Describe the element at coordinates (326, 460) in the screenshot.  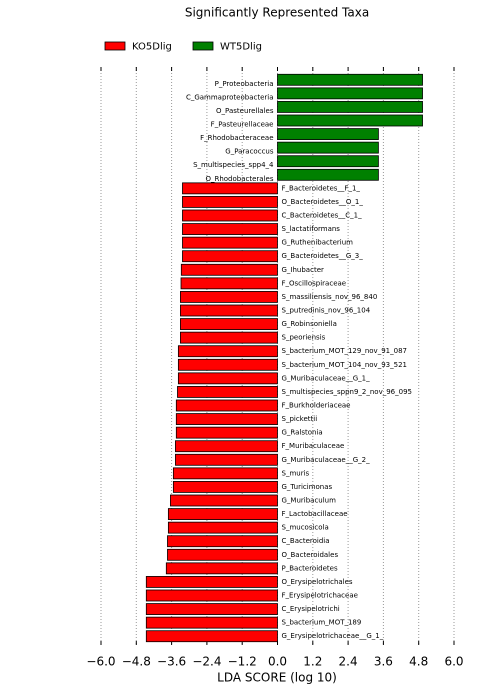
I see `category-label: G_Muribaculaceae__G_2_` at that location.